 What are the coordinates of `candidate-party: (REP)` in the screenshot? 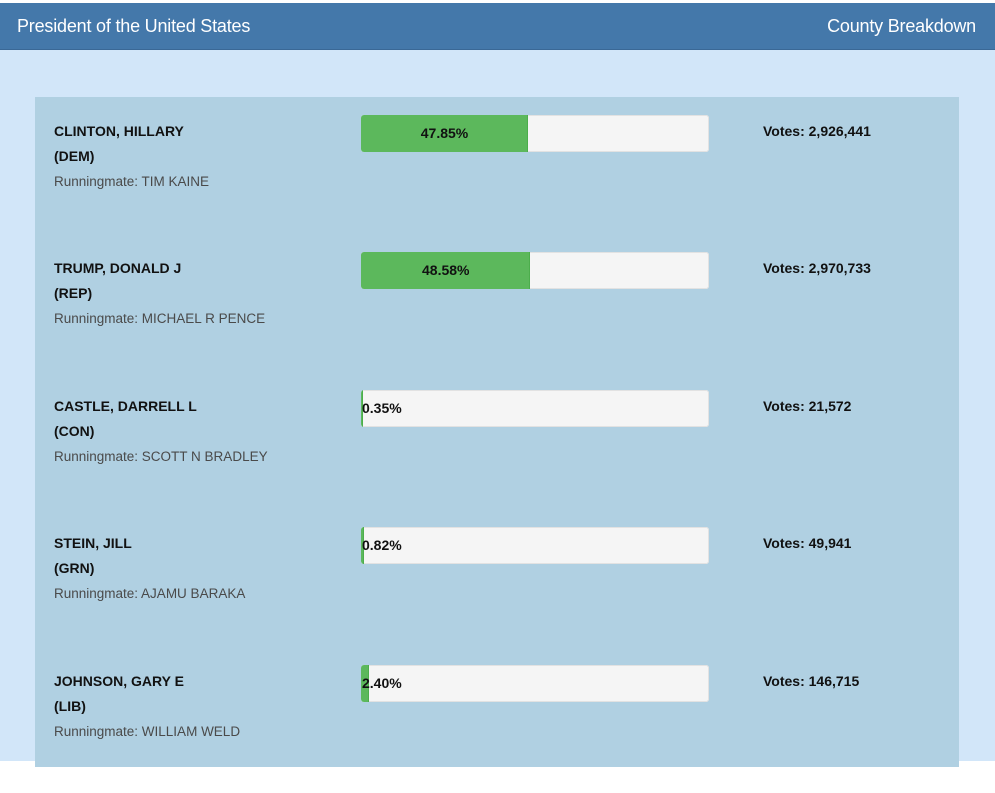 It's located at (73, 293).